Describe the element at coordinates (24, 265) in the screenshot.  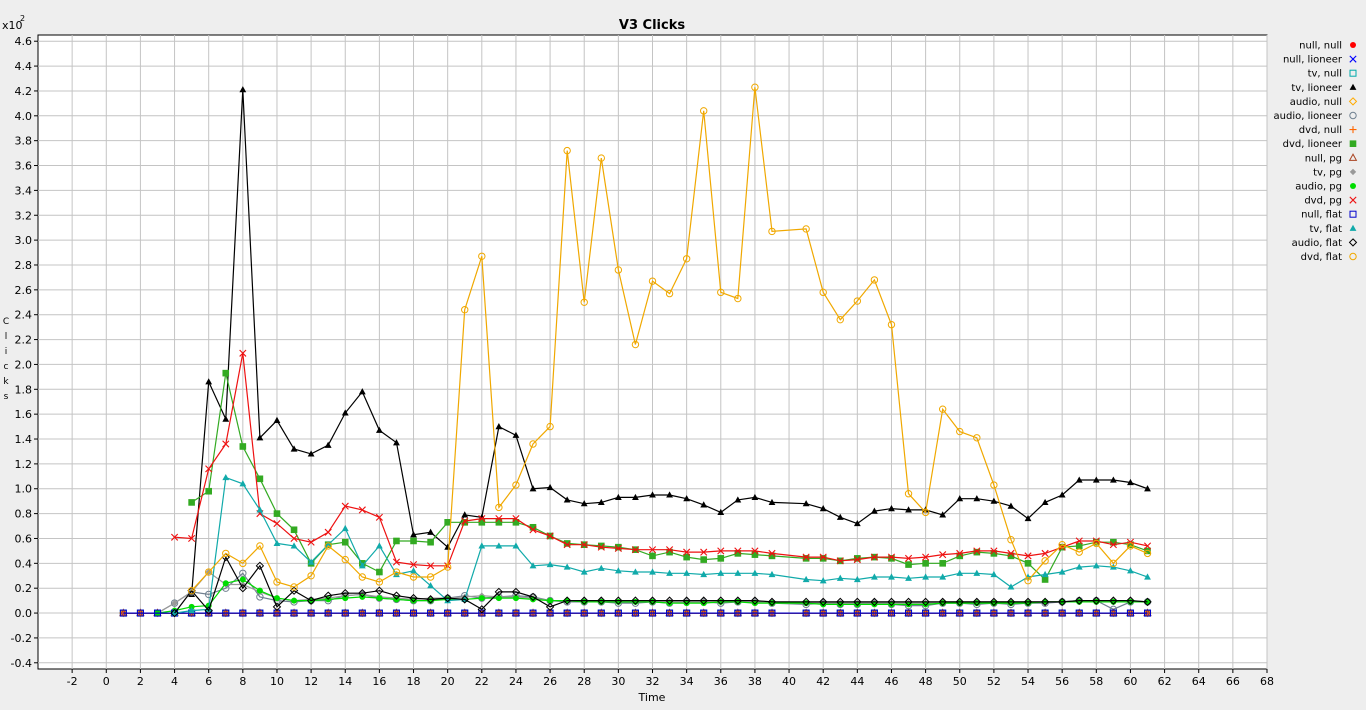
I see `y-tick-label: 2.8` at that location.